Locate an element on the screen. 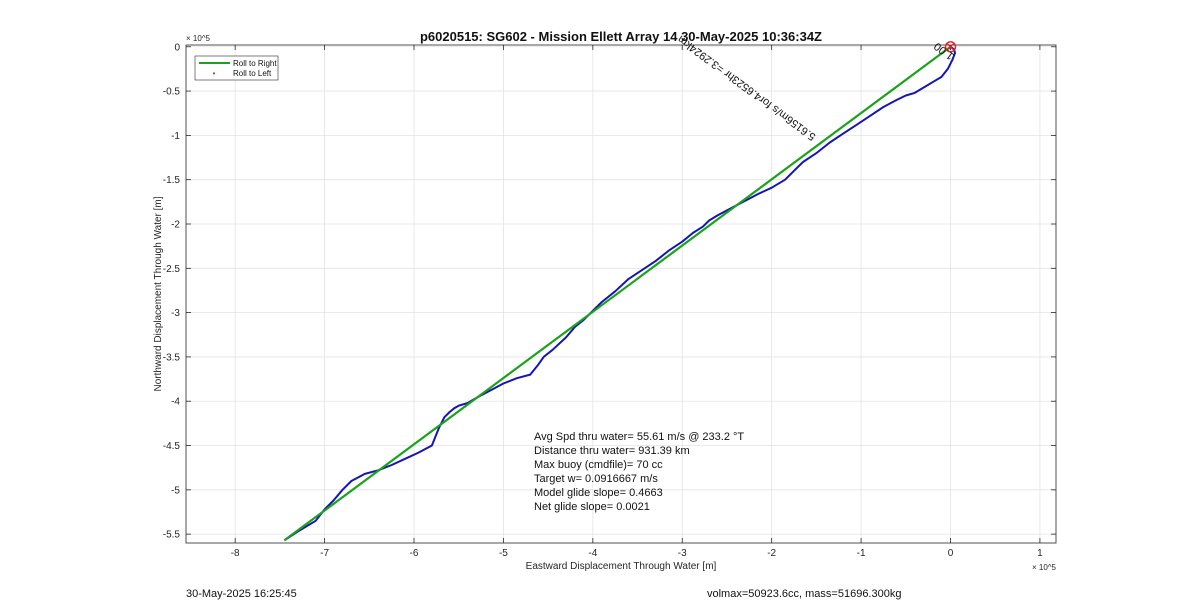  x-tick-label: -3 is located at coordinates (682, 553).